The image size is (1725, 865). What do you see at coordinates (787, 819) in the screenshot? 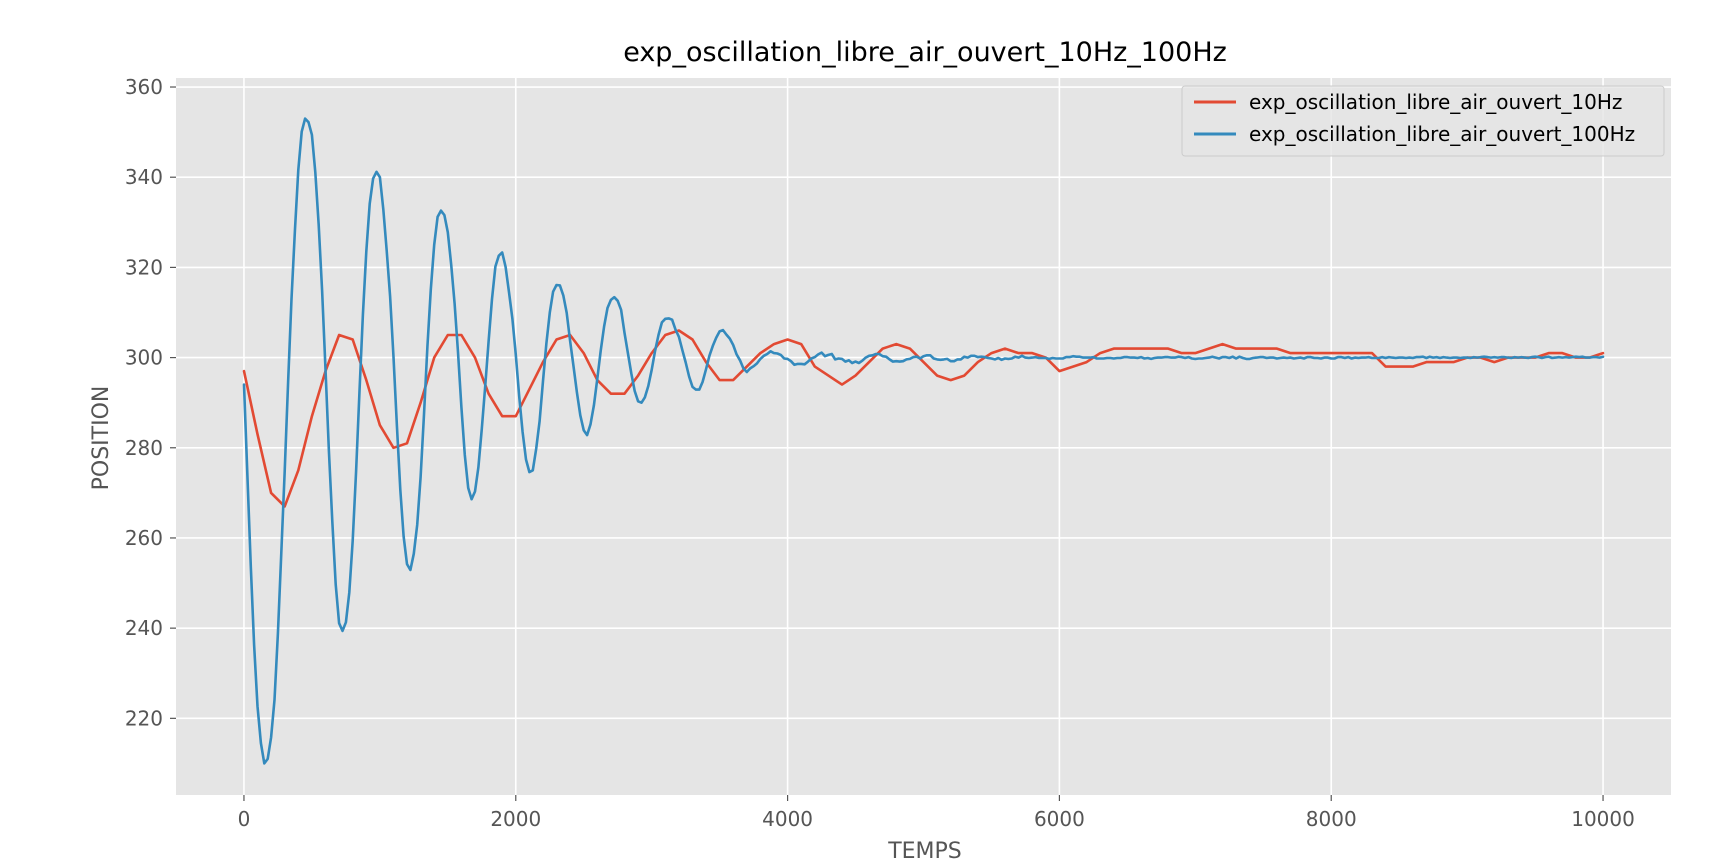
I see `x-tick-label: 4000` at bounding box center [787, 819].